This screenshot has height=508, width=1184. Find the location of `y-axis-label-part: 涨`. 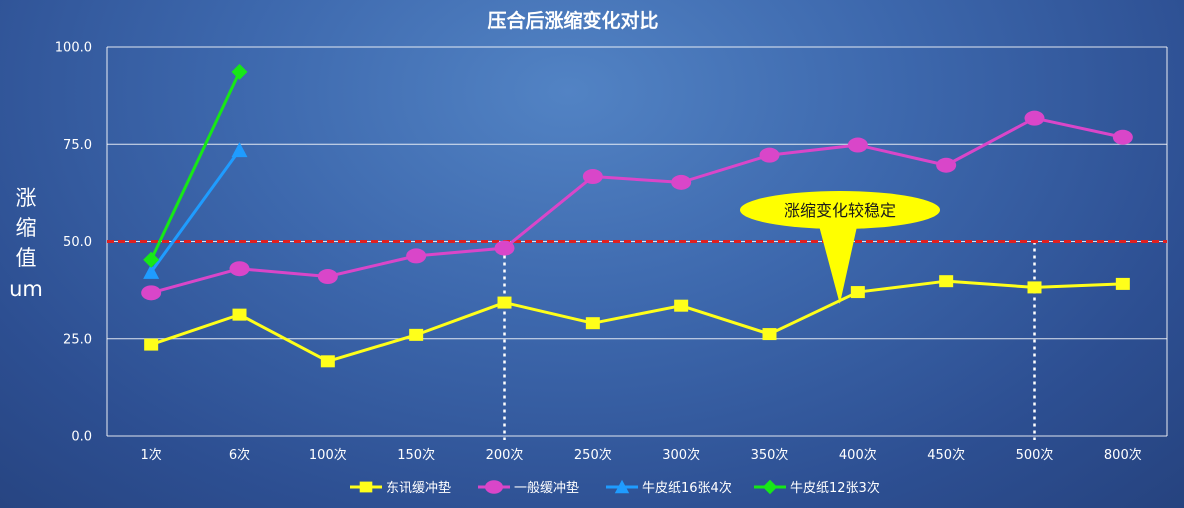

y-axis-label-part: 涨 is located at coordinates (26, 198).